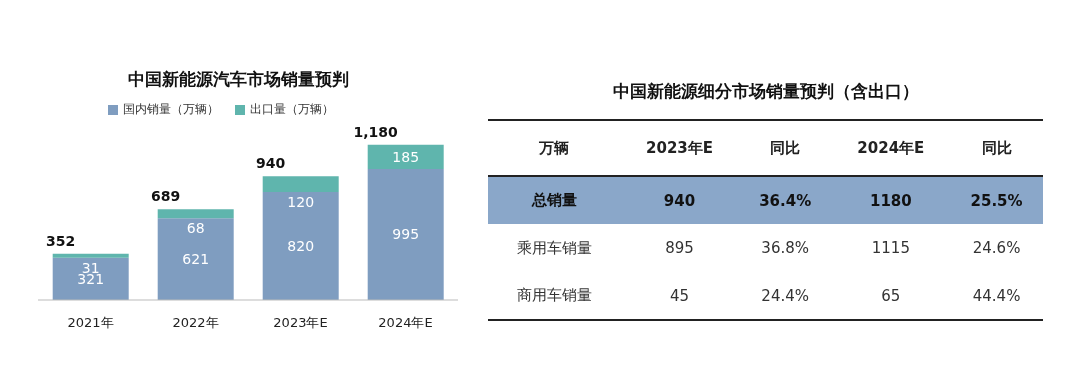 The height and width of the screenshot is (379, 1080). Describe the element at coordinates (301, 202) in the screenshot. I see `data-label: 120` at that location.